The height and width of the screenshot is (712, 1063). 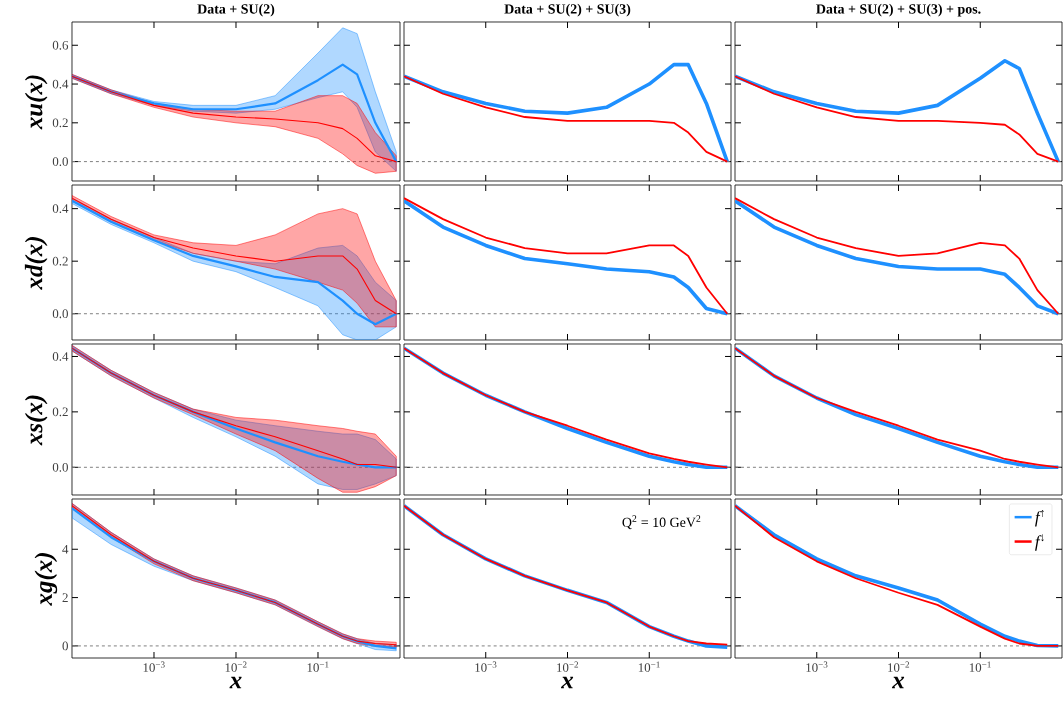 What do you see at coordinates (46, 579) in the screenshot?
I see `y-axis-title: xg(x)` at bounding box center [46, 579].